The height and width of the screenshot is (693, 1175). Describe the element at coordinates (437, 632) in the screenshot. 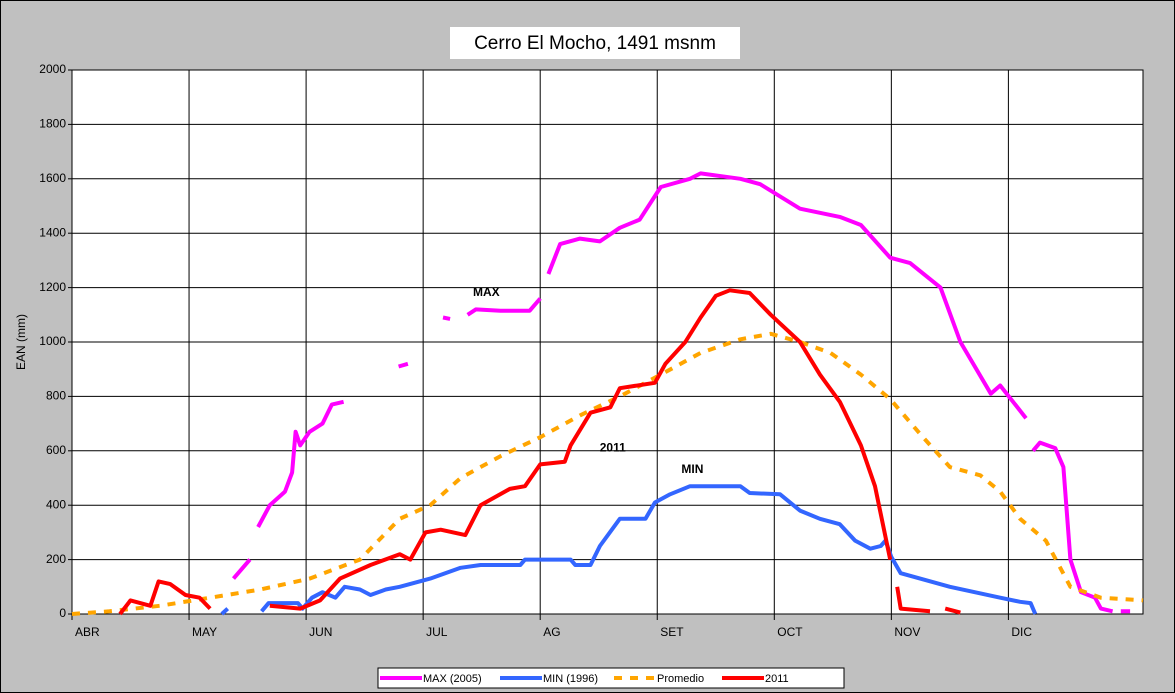

I see `x-tick-label: JUL` at that location.